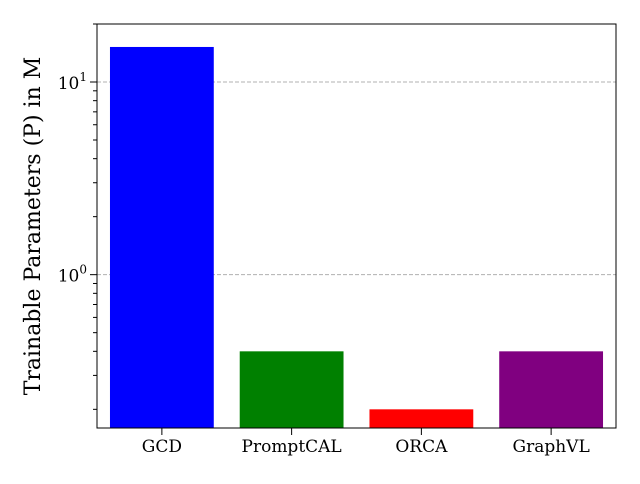  Describe the element at coordinates (551, 389) in the screenshot. I see `bar-graphvl` at that location.